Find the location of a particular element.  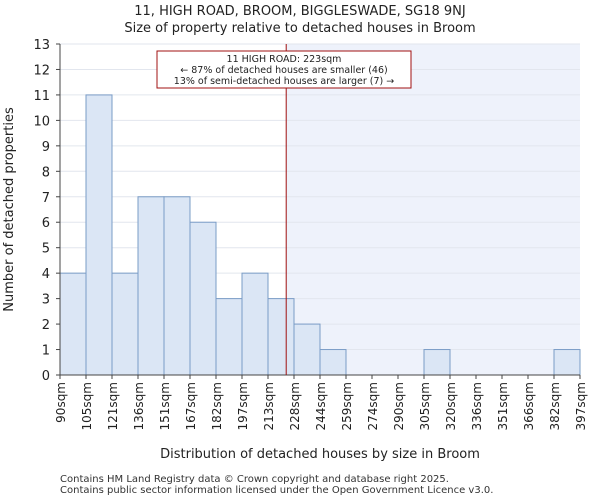

x-tick-label-8: 213sqm is located at coordinates (269, 406).